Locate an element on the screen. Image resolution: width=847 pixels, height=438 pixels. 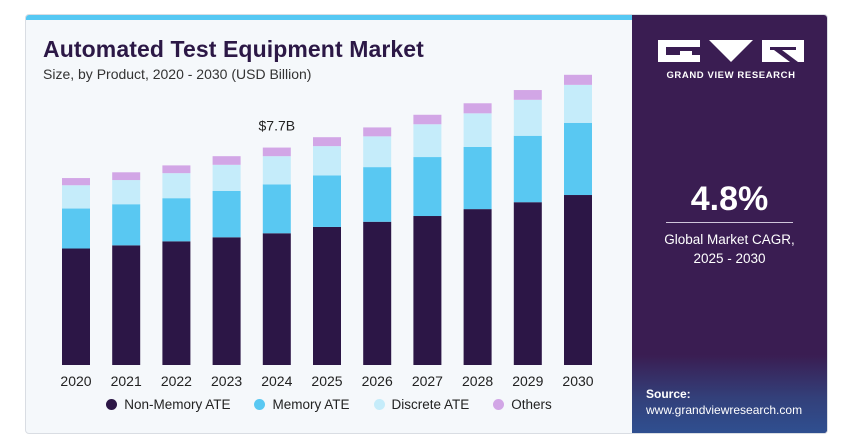
bar-2027-memory-ate is located at coordinates (427, 187).